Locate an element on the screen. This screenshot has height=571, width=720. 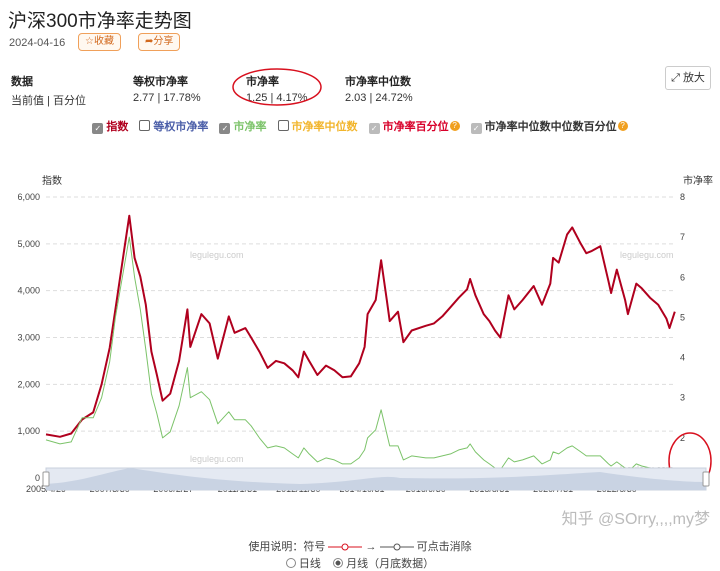
stat-value: 当前值 | 百分位 is located at coordinates (48, 101).